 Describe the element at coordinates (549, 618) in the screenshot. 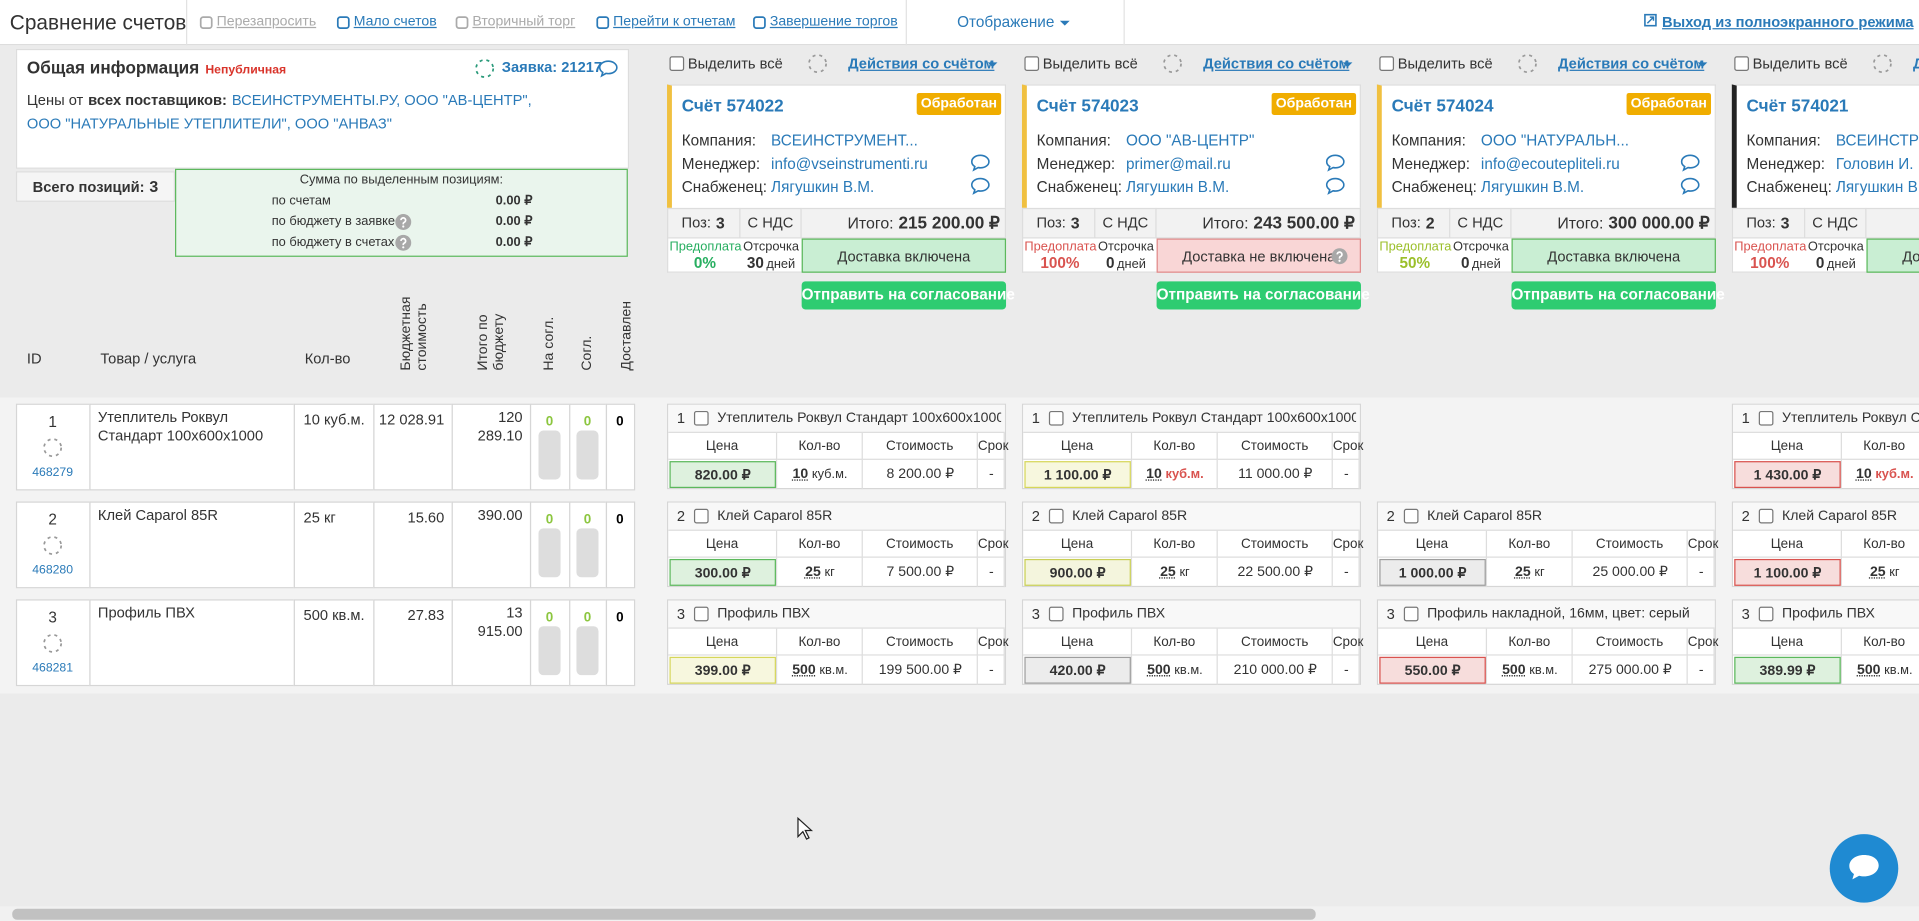

I see `row-count: 0` at that location.